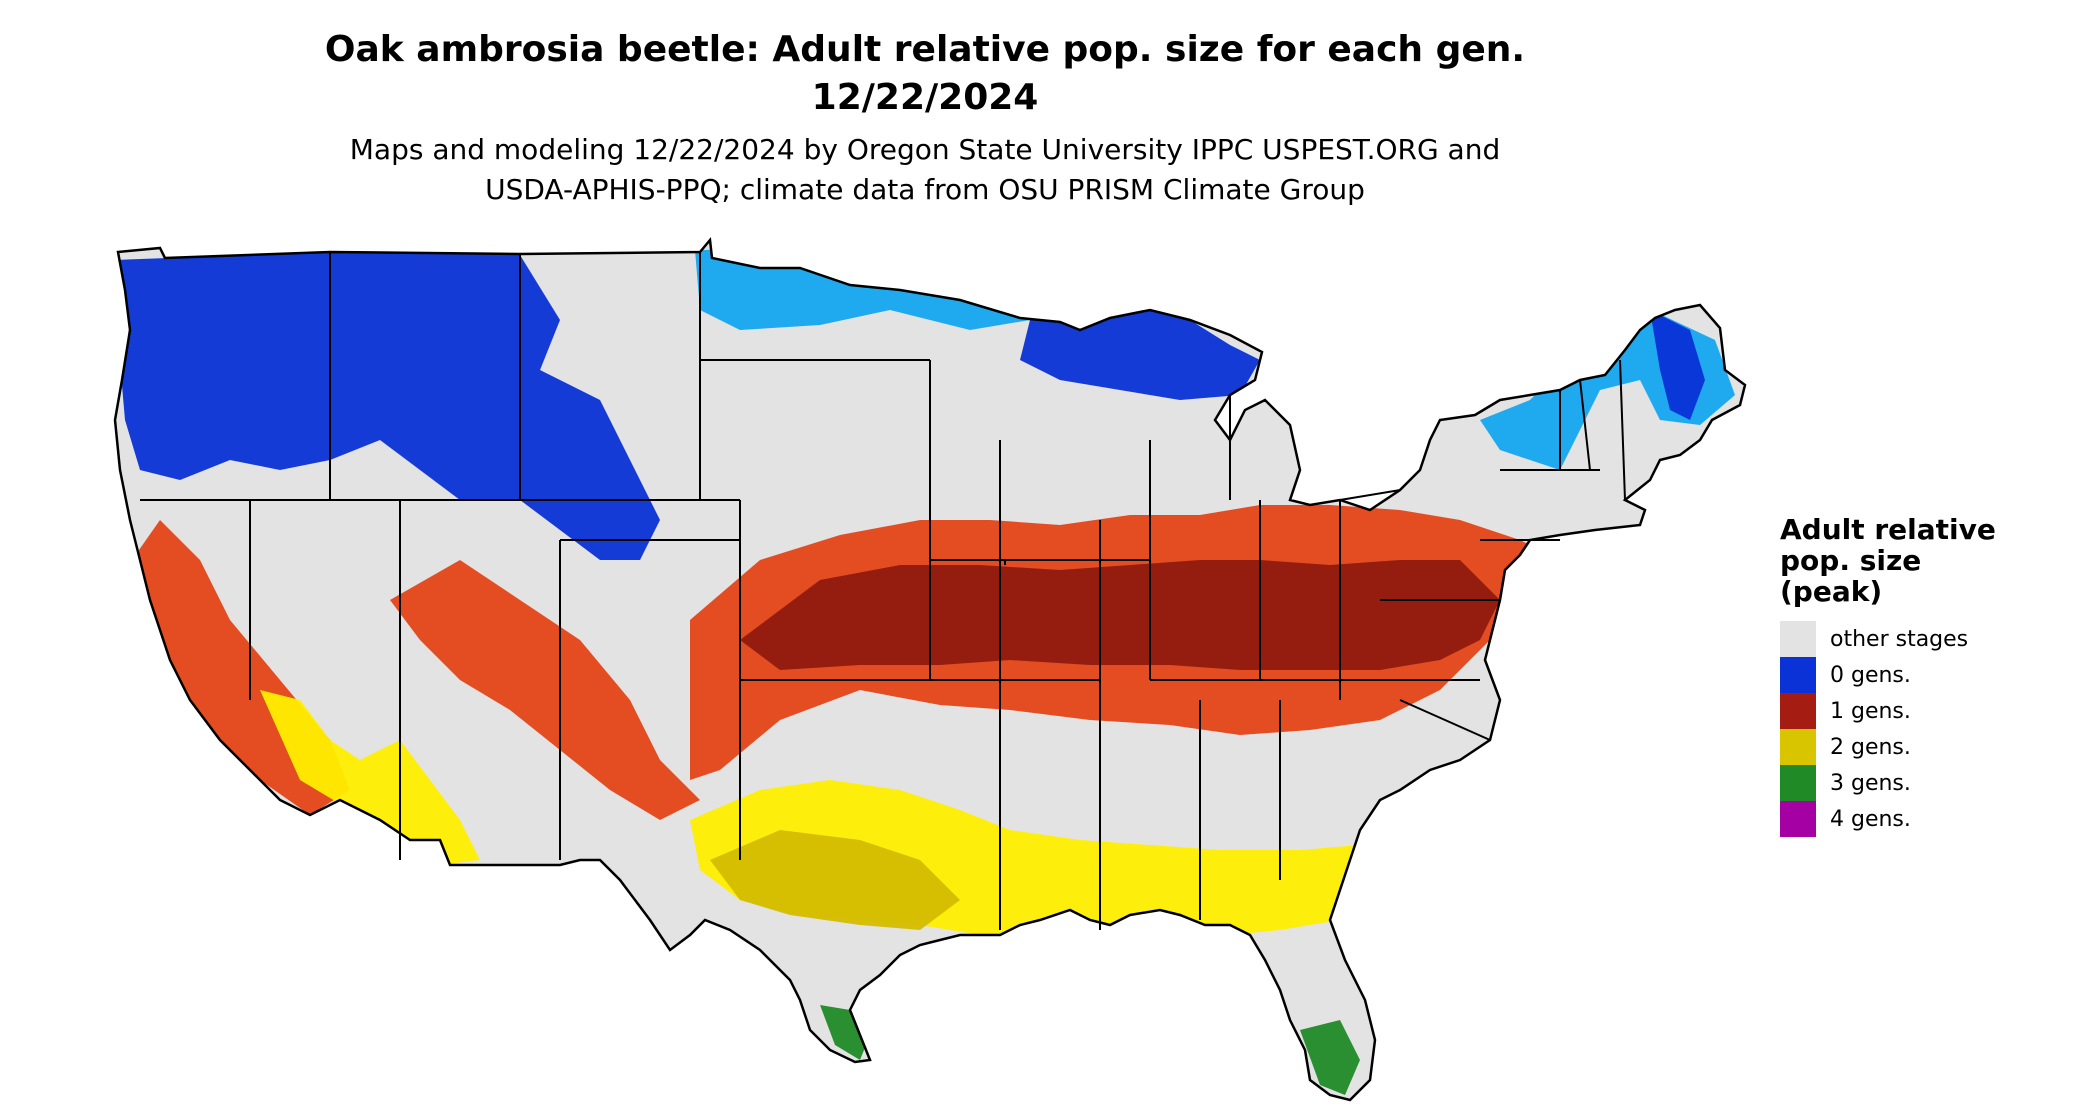 This screenshot has height=1116, width=2100. Describe the element at coordinates (1870, 711) in the screenshot. I see `legend-label: 1 gens.` at that location.